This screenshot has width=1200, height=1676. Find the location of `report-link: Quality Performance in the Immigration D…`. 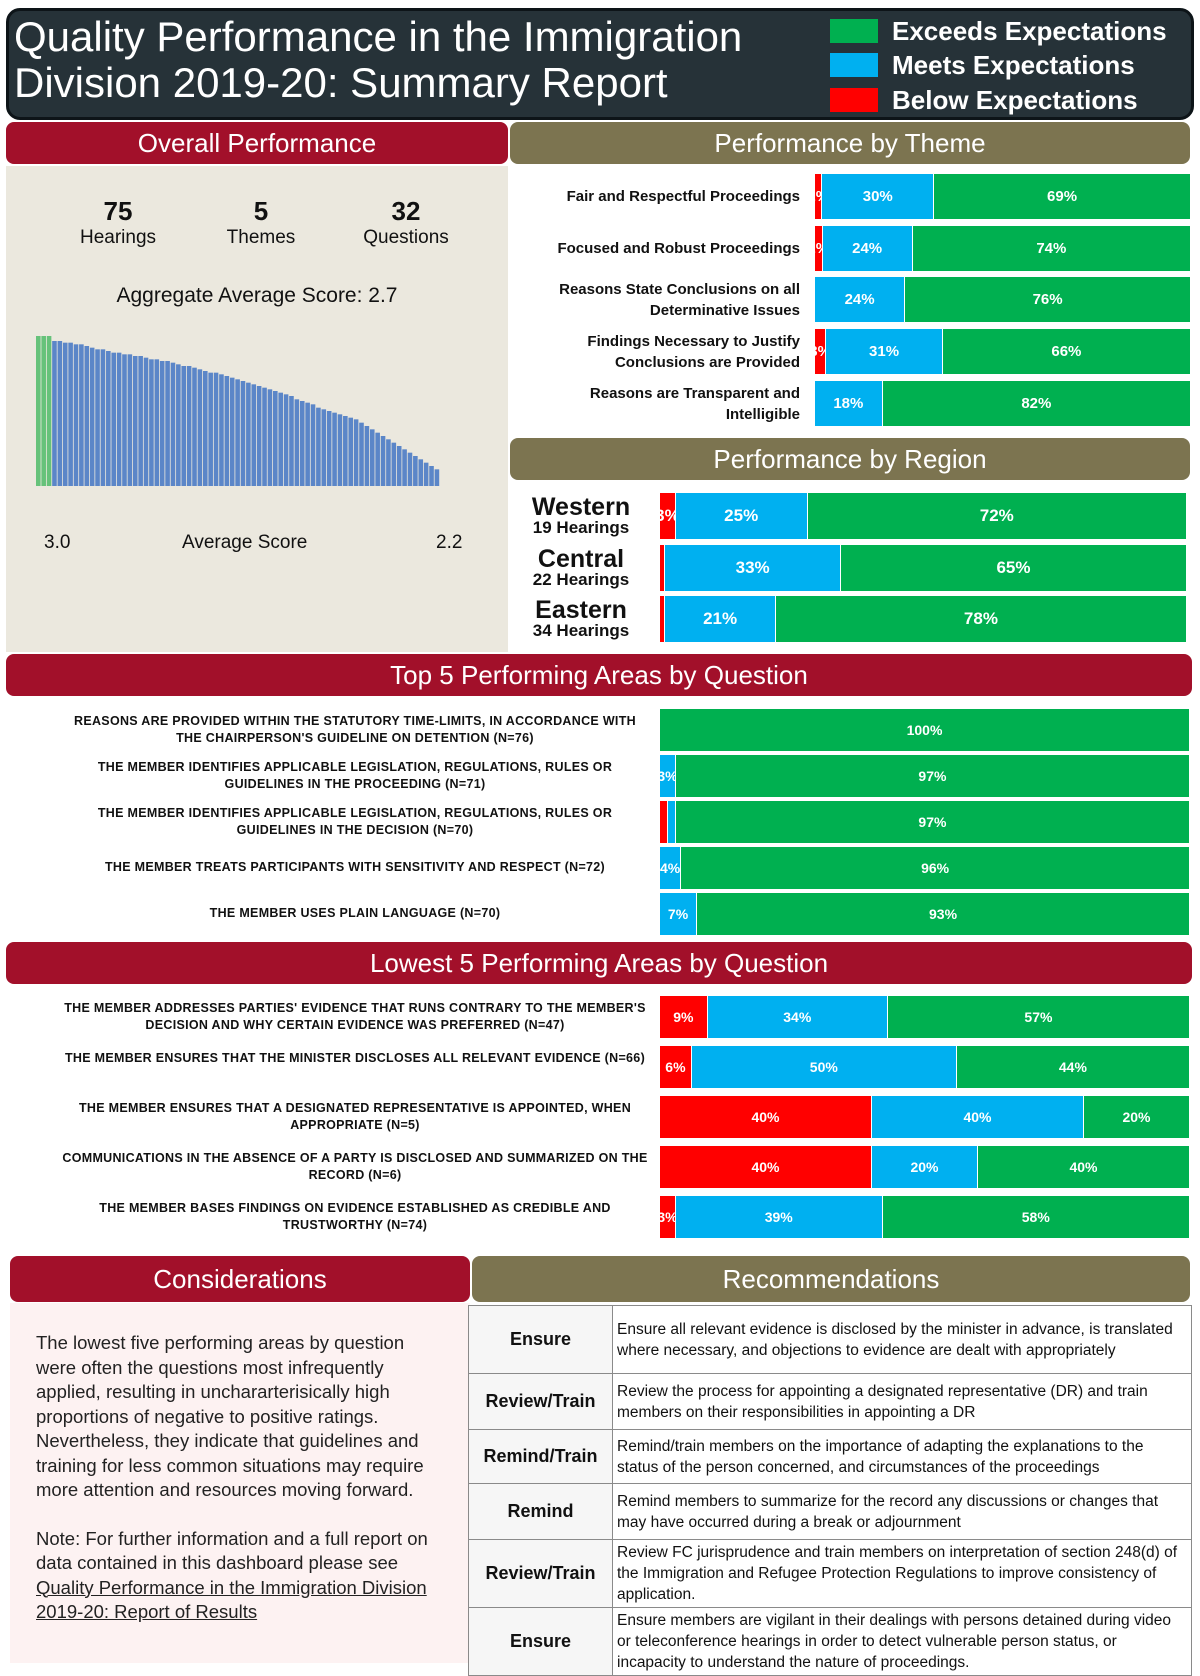

report-link: Quality Performance in the Immigration D… is located at coordinates (231, 1599).